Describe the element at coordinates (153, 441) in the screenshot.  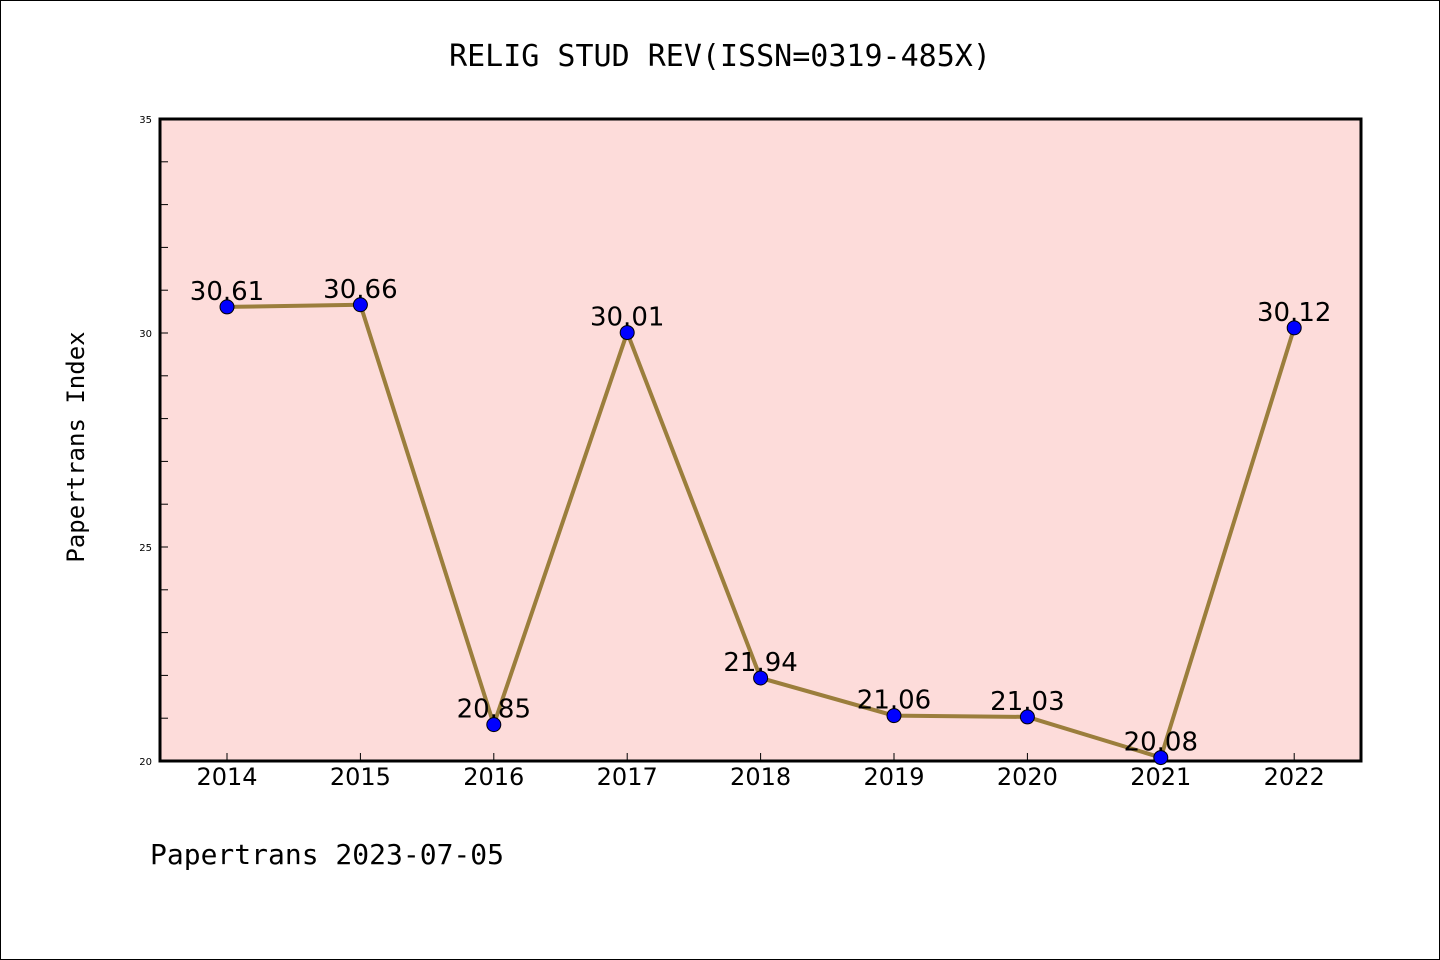
I see `y-axis-ticks: 20 25 30 35` at that location.